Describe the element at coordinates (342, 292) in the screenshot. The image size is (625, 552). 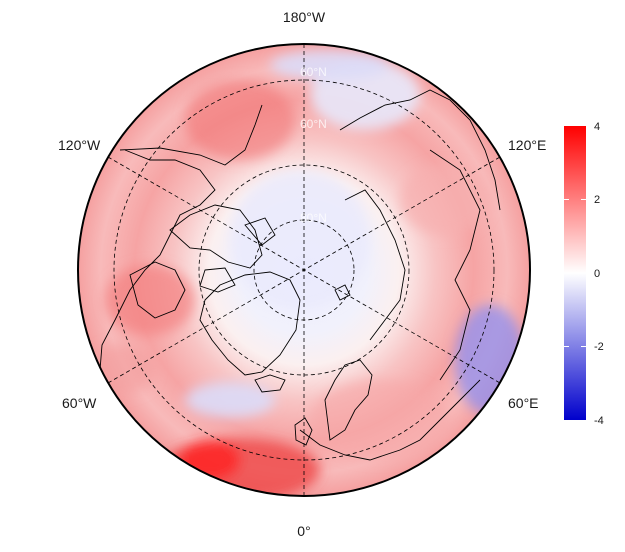
I see `svalbard-outline` at that location.